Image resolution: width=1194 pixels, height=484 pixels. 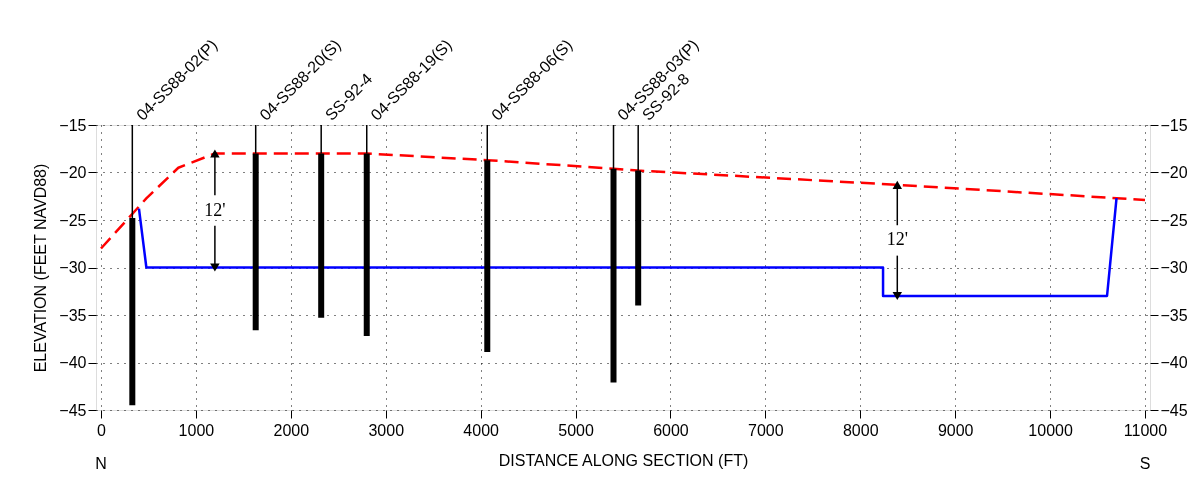 What do you see at coordinates (73, 315) in the screenshot?
I see `y-tick-label: −35` at bounding box center [73, 315].